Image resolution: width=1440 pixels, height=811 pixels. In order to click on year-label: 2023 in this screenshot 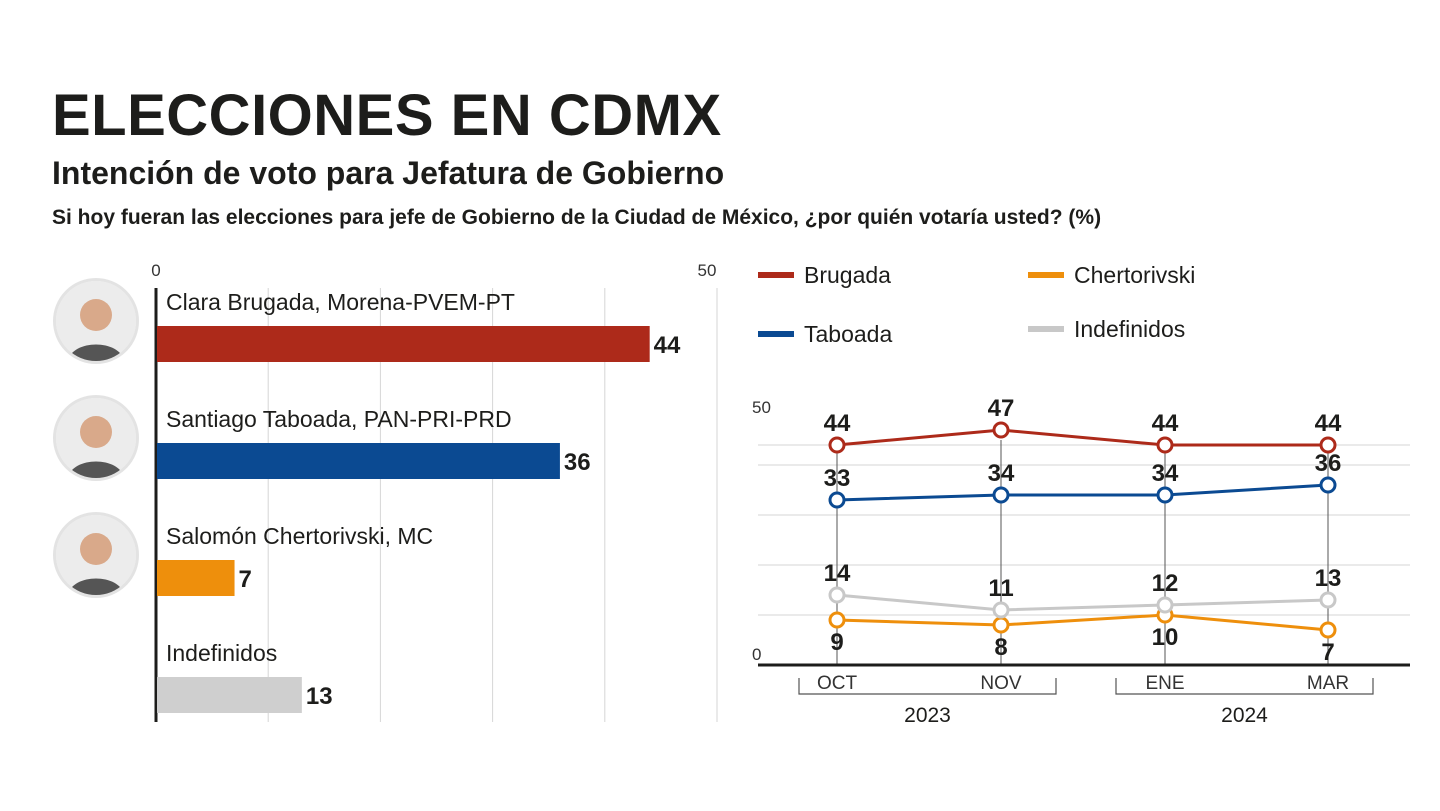, I will do `click(927, 715)`.